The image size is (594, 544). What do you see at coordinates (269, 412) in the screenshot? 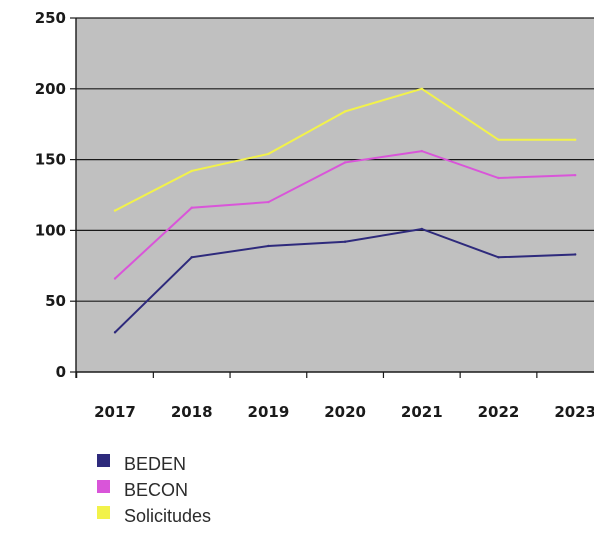
I see `x-tick-label: 2019` at bounding box center [269, 412].